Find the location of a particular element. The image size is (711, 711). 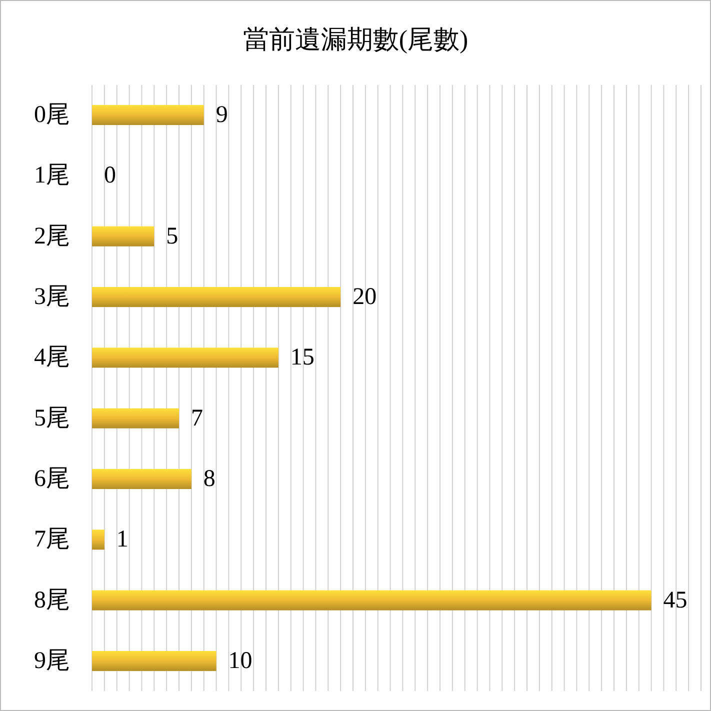

data-label: 8 is located at coordinates (209, 479).